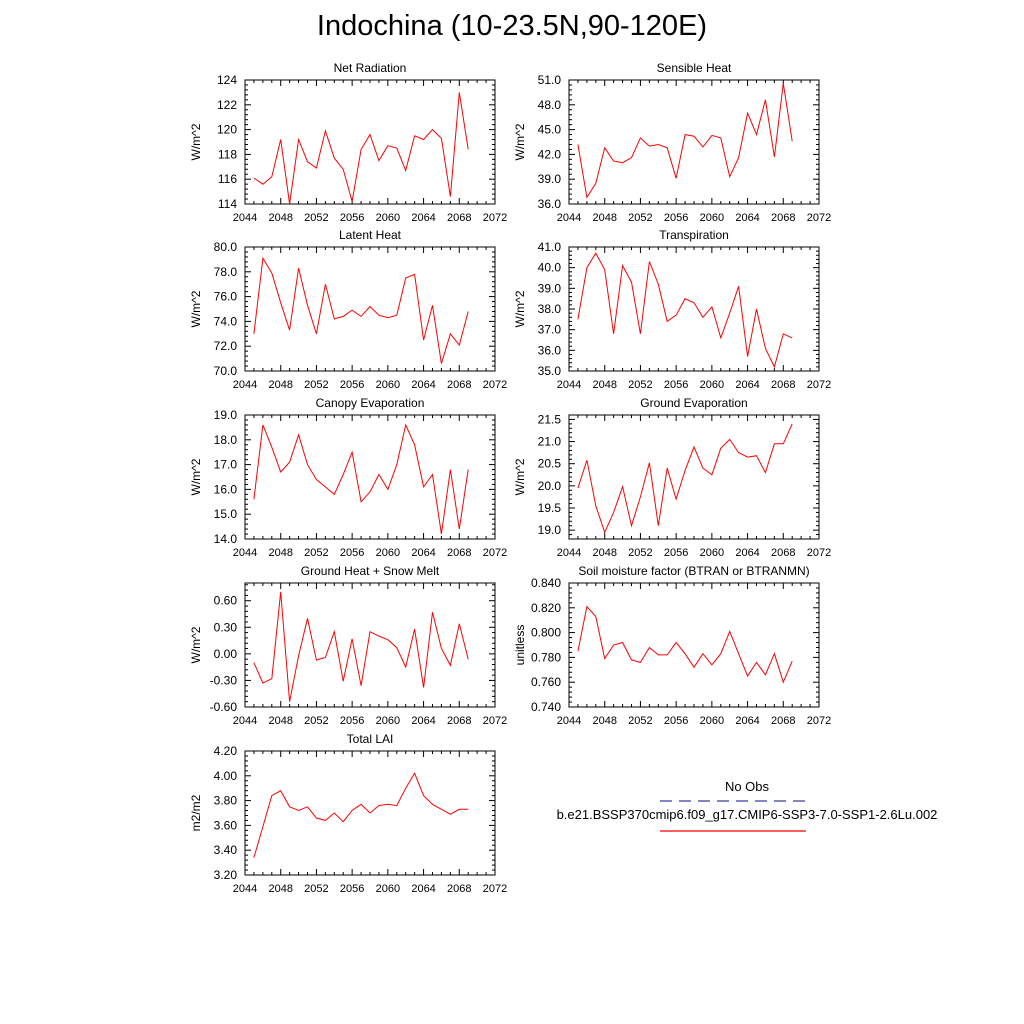  I want to click on panel-title: Ground Heat + Snow Melt, so click(370, 571).